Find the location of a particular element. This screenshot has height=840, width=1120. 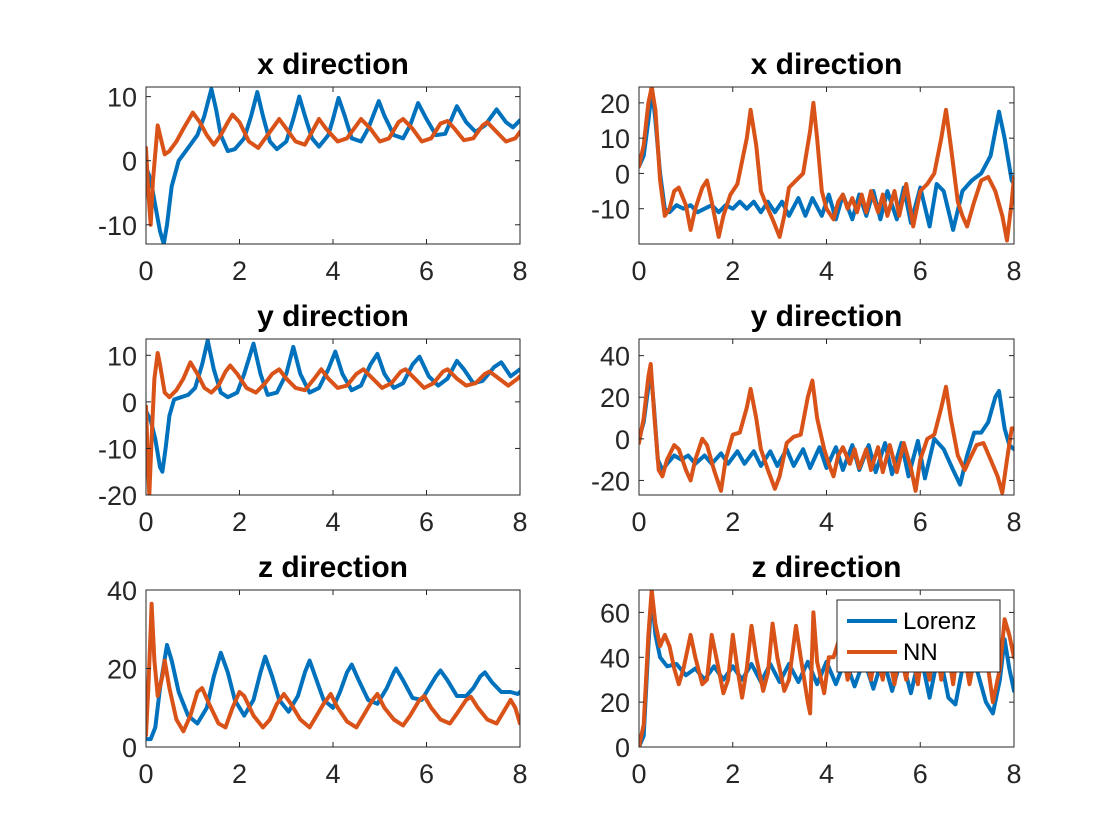

legend-label-lorenz: Lorenz is located at coordinates (939, 621).